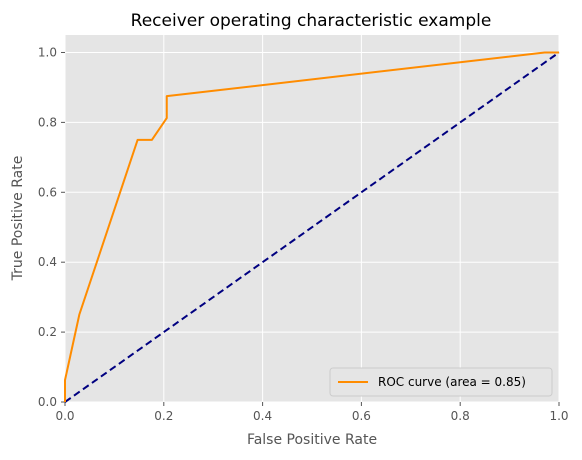  I want to click on x-tick-labels: 0.0 0.2 0.4 0.6 0.8 1.0, so click(312, 412).